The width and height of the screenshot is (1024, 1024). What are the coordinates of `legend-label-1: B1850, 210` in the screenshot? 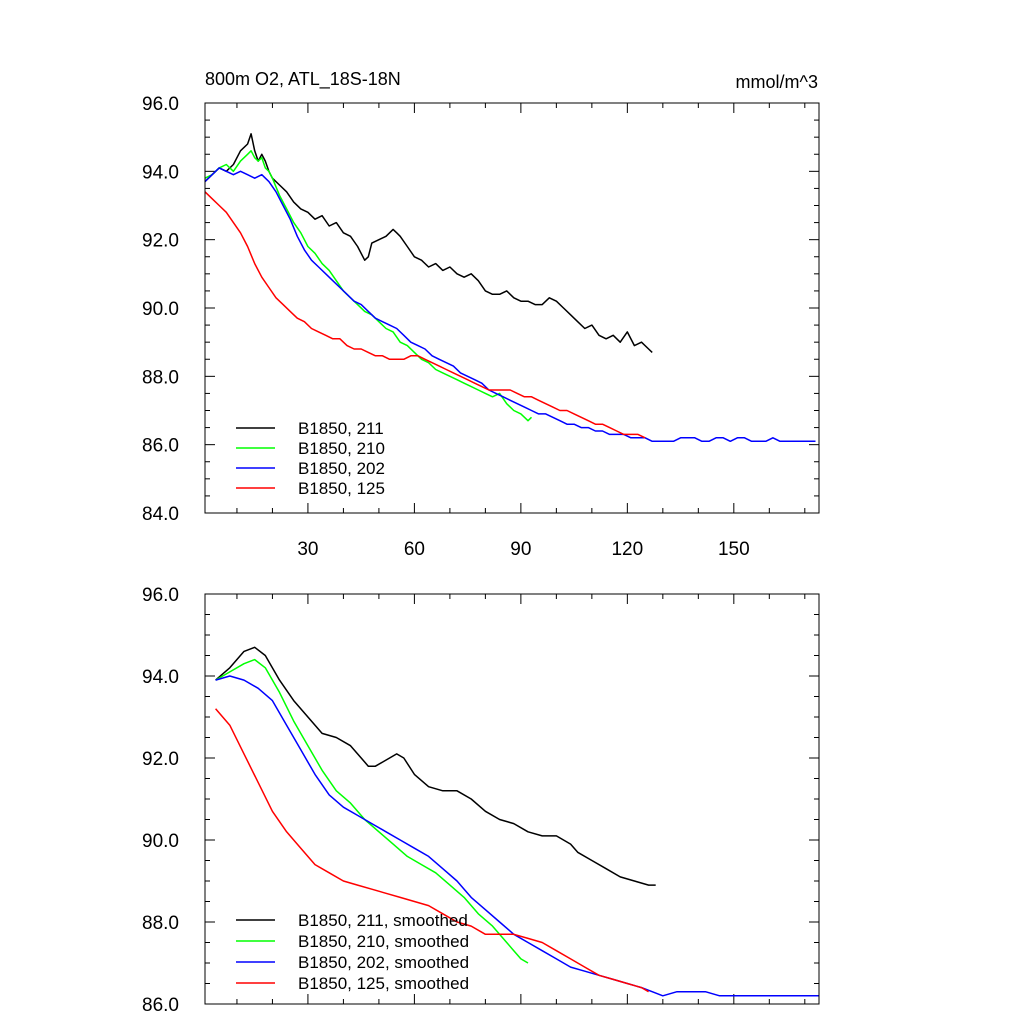 It's located at (341, 448).